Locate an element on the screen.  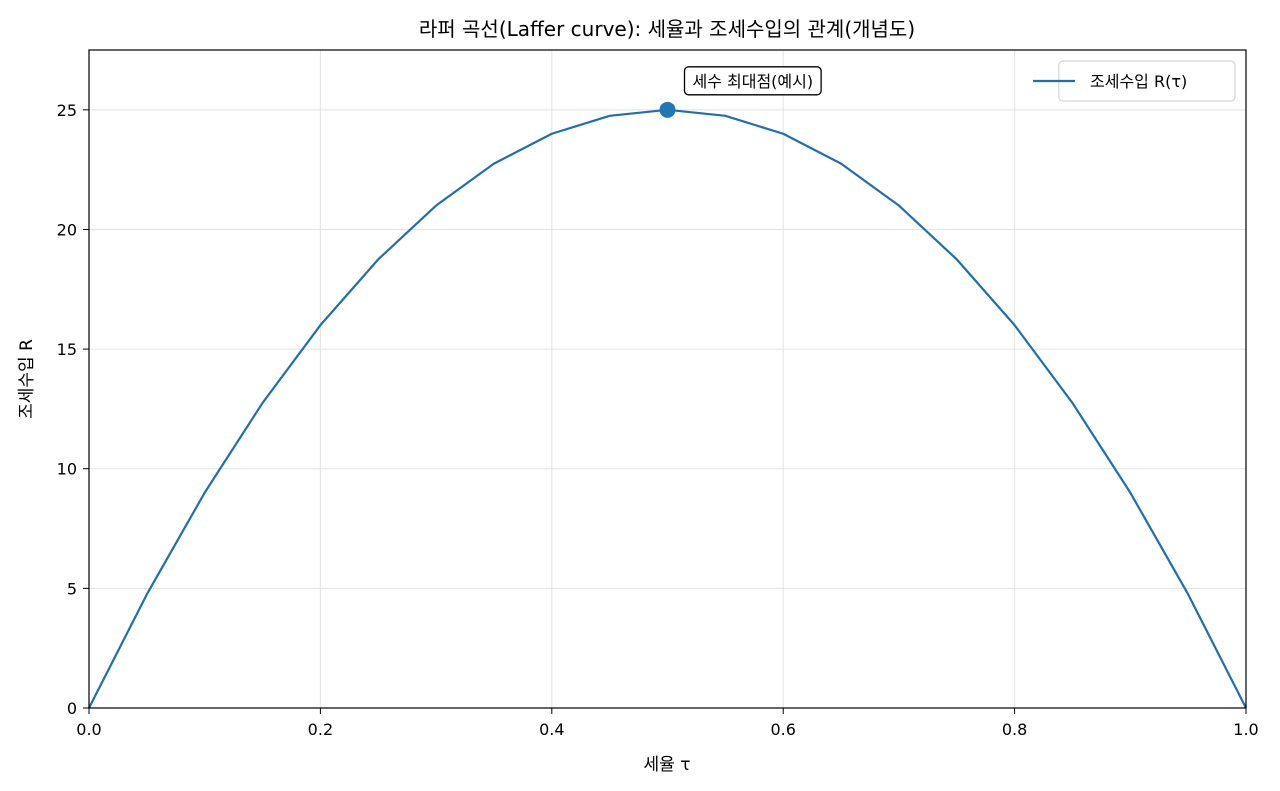
annotation-text: 세수 최대점(예시) is located at coordinates (753, 81).